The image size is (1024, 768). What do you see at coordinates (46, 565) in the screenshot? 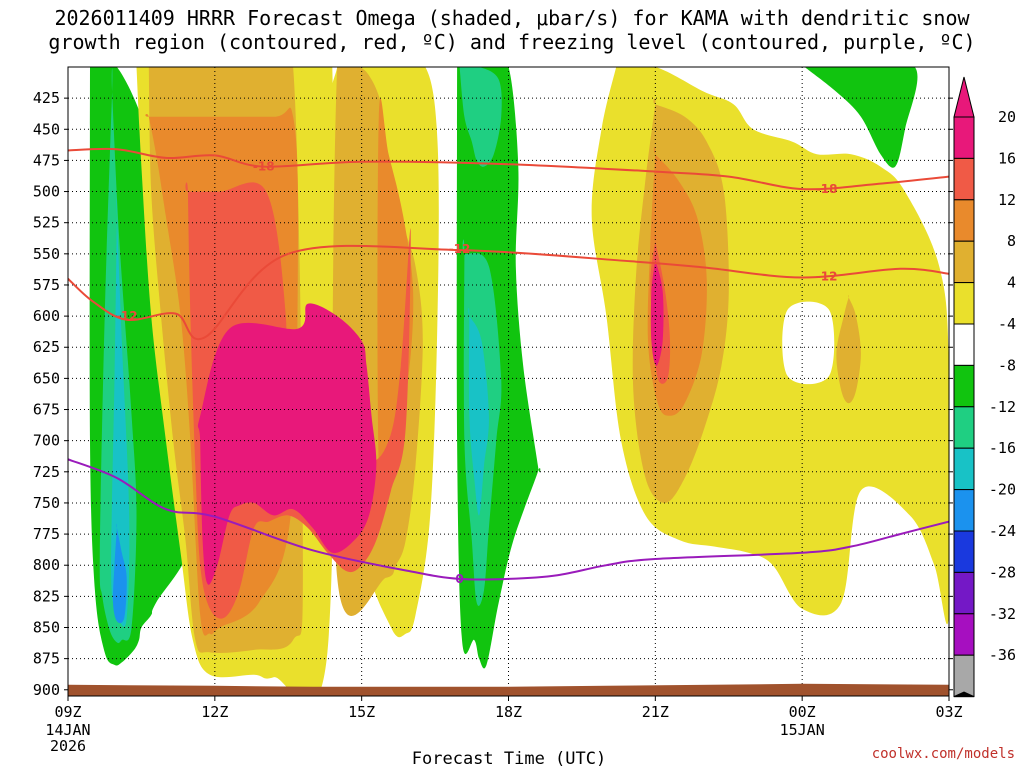
I see `y-tick-label: 800` at bounding box center [46, 565].